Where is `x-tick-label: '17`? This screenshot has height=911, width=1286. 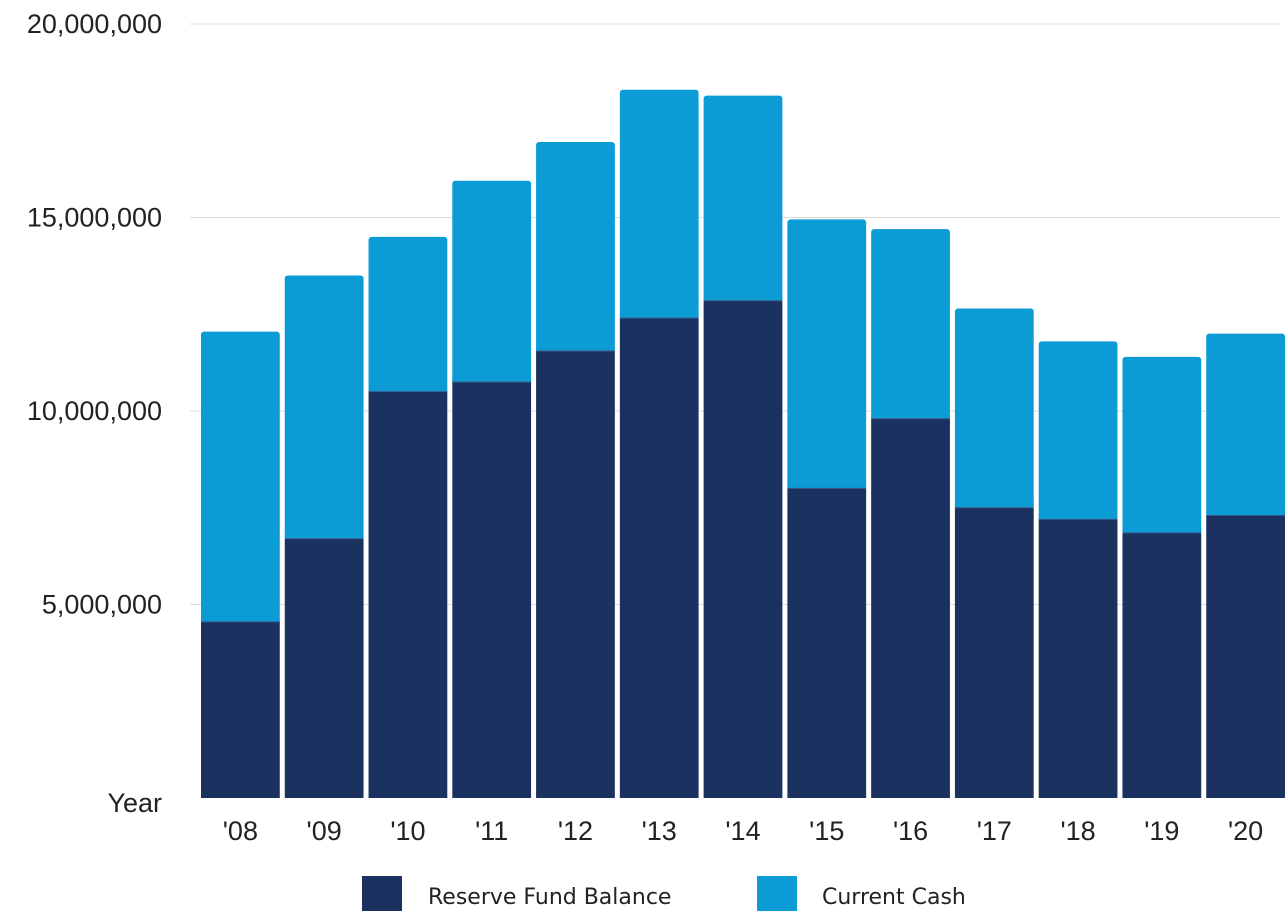
x-tick-label: '17 is located at coordinates (994, 831).